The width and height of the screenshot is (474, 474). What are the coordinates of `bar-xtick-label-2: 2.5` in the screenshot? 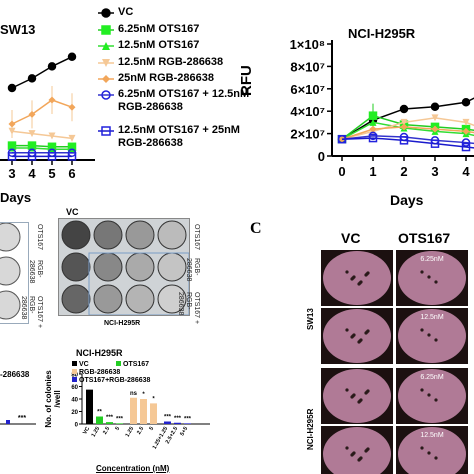 It's located at (106, 431).